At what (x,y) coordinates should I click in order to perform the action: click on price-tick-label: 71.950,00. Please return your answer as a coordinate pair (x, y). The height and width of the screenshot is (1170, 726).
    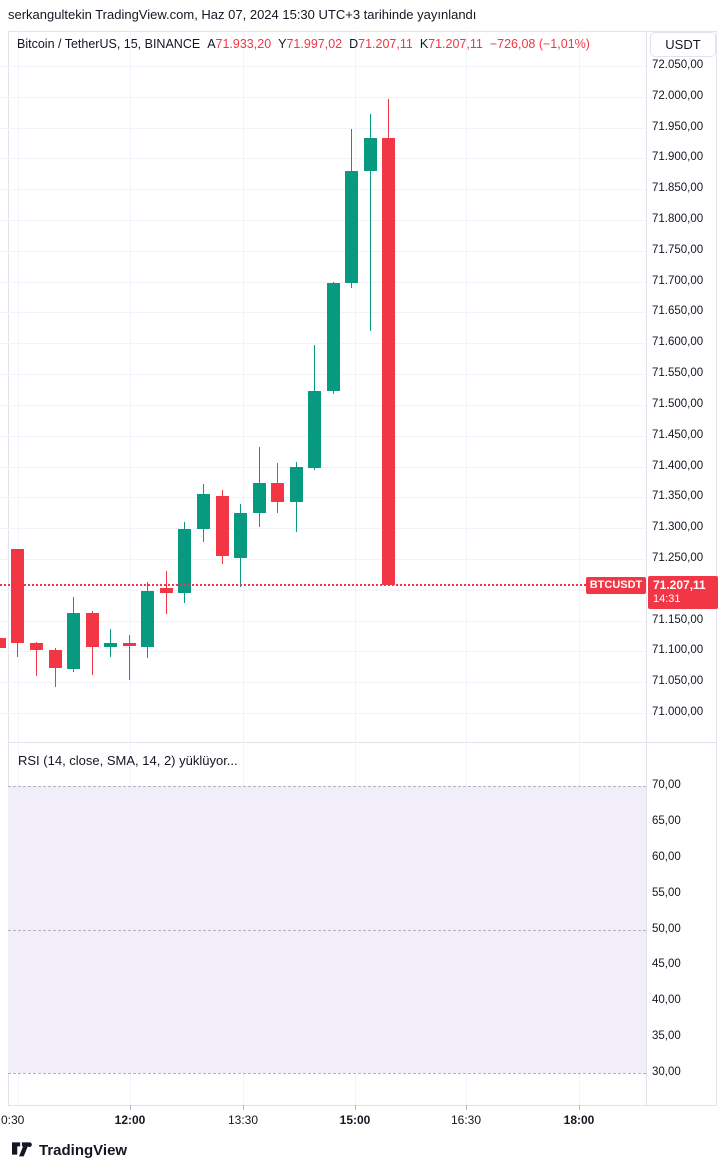
    Looking at the image, I should click on (678, 126).